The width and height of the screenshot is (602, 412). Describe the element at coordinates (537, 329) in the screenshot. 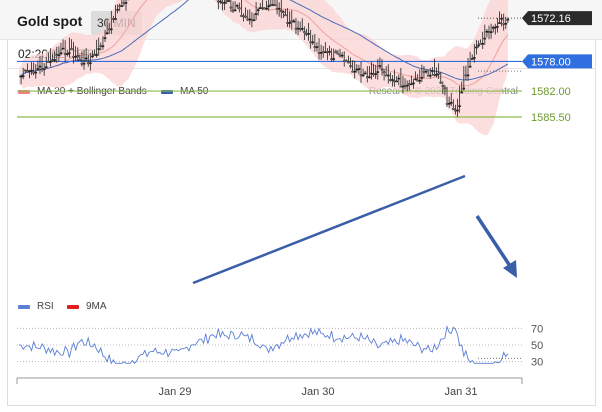

I see `rsi-tick-label: 70` at that location.